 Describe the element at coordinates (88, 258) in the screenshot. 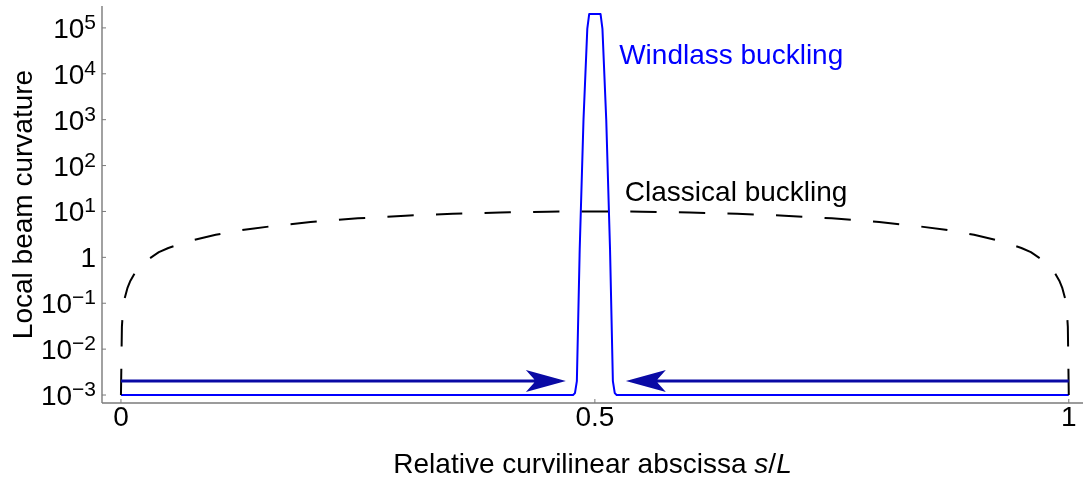

I see `y-tick-label: 1` at that location.